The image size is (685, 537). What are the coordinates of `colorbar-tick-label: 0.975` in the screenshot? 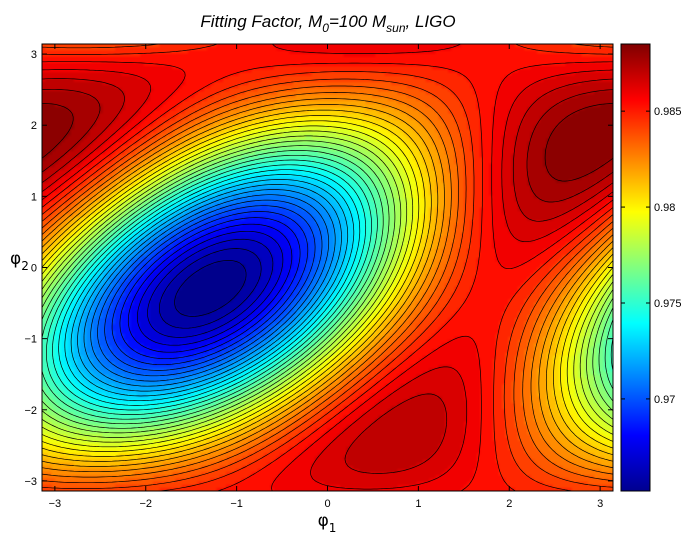 It's located at (668, 304).